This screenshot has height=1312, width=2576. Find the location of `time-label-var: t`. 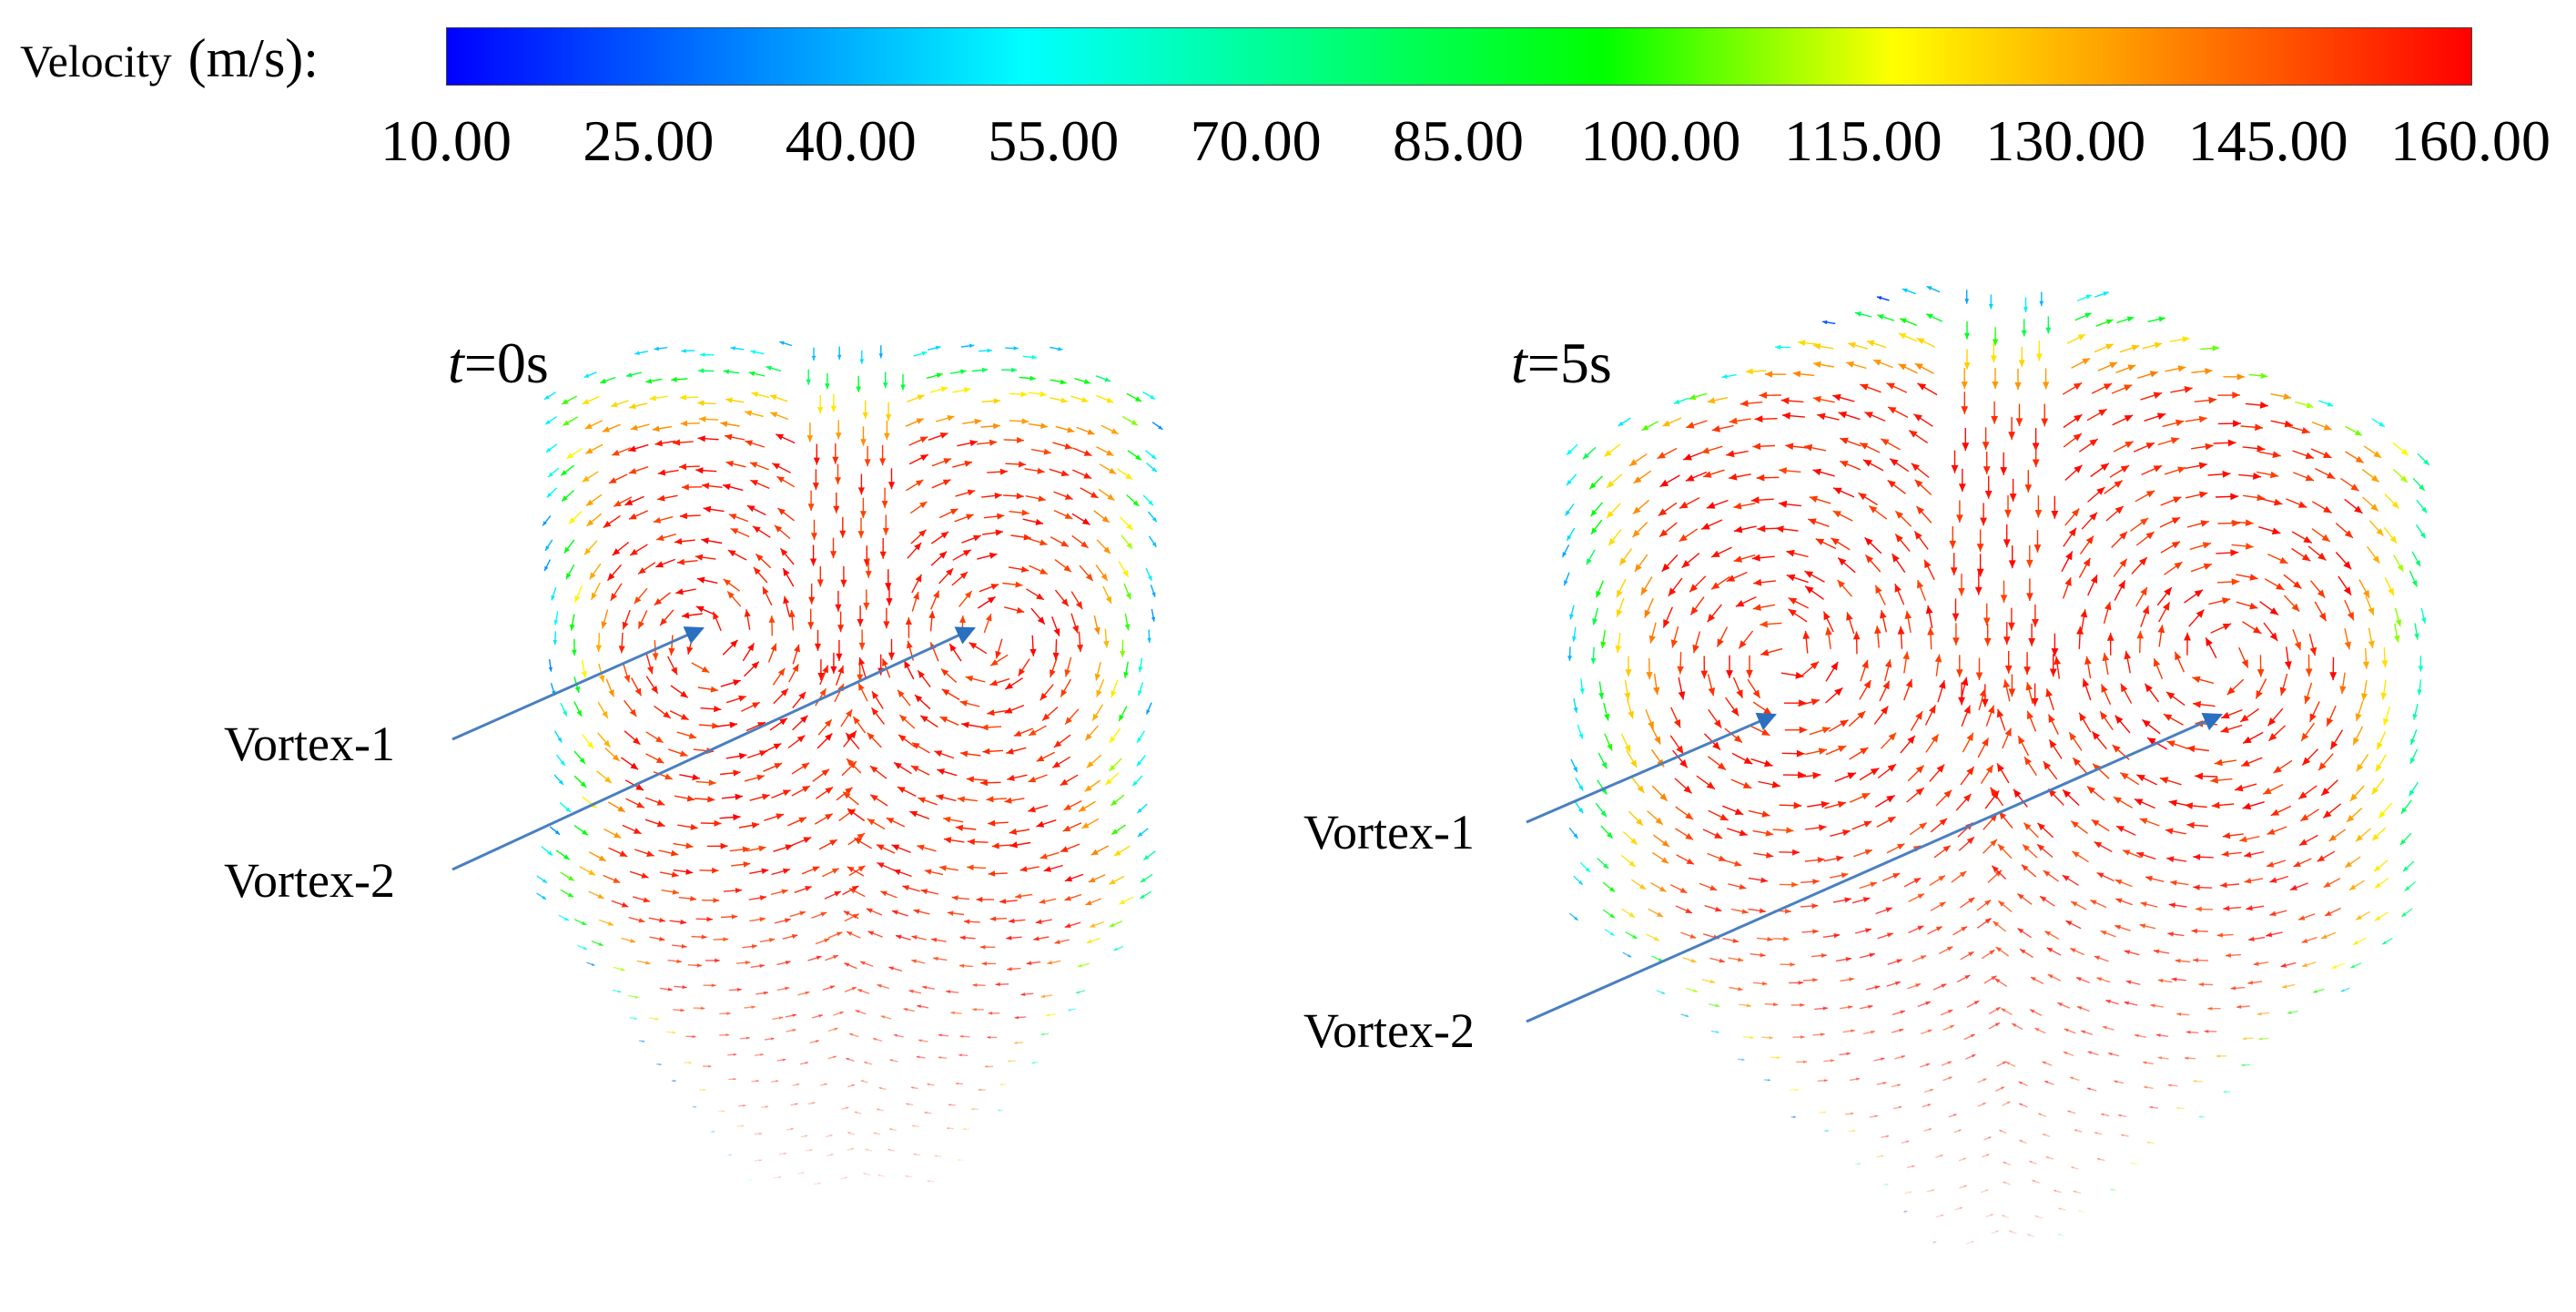

time-label-var: t is located at coordinates (1520, 363).